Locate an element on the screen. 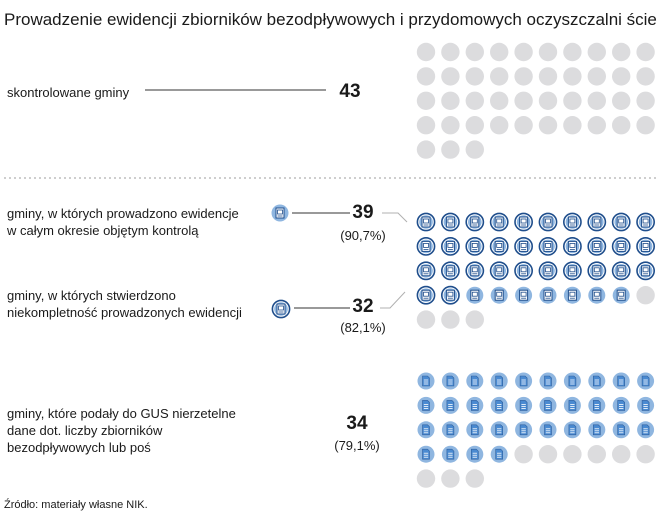 Image resolution: width=658 pixels, height=518 pixels. row-3-legend-icon is located at coordinates (281, 309).